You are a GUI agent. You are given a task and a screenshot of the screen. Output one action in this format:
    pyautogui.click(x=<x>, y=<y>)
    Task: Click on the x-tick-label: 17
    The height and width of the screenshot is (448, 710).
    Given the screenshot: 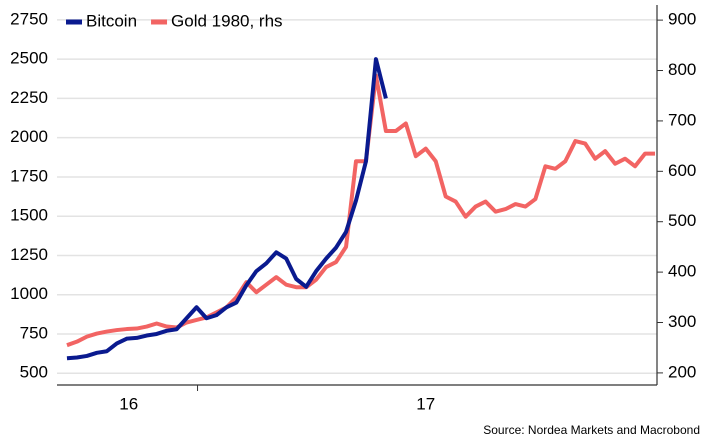 What is the action you would take?
    pyautogui.click(x=425, y=403)
    